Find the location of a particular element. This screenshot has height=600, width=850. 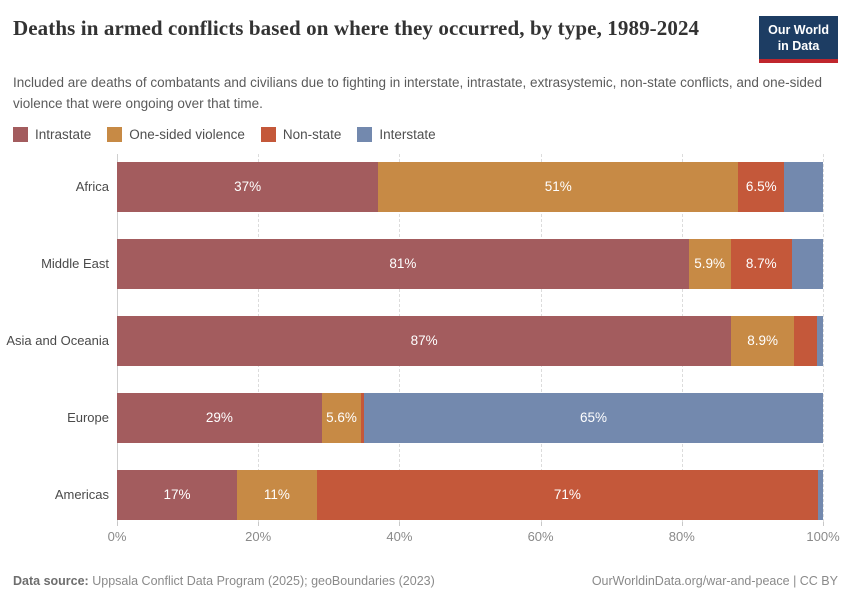

legend-swatch-one-sided-violence is located at coordinates (115, 134).